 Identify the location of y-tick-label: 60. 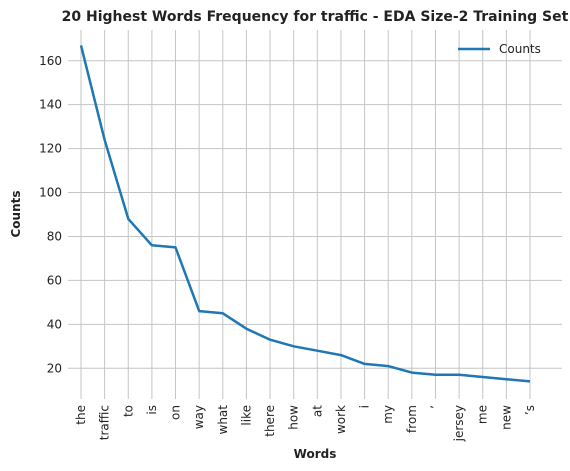
(54, 280).